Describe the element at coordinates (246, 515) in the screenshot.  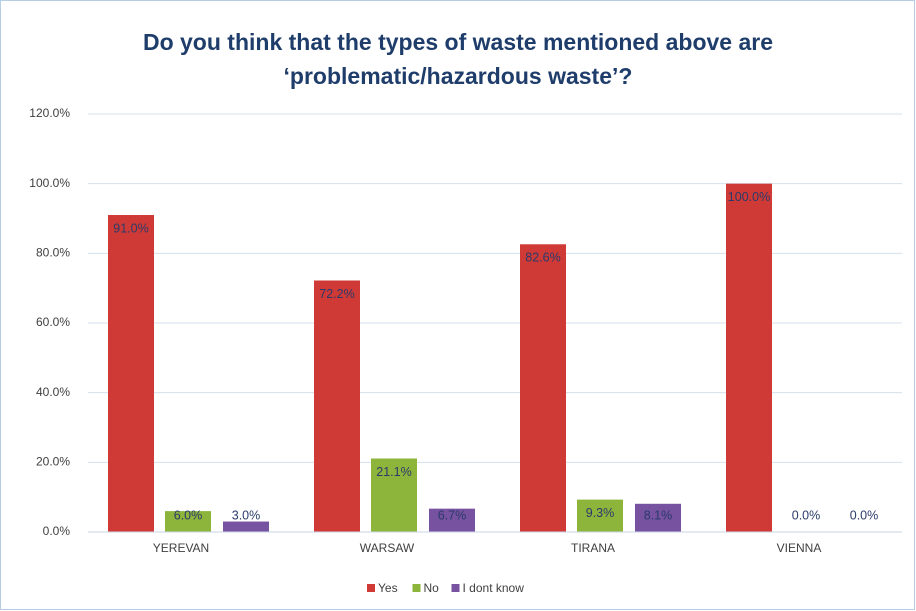
I see `data-label: 3.0%` at that location.